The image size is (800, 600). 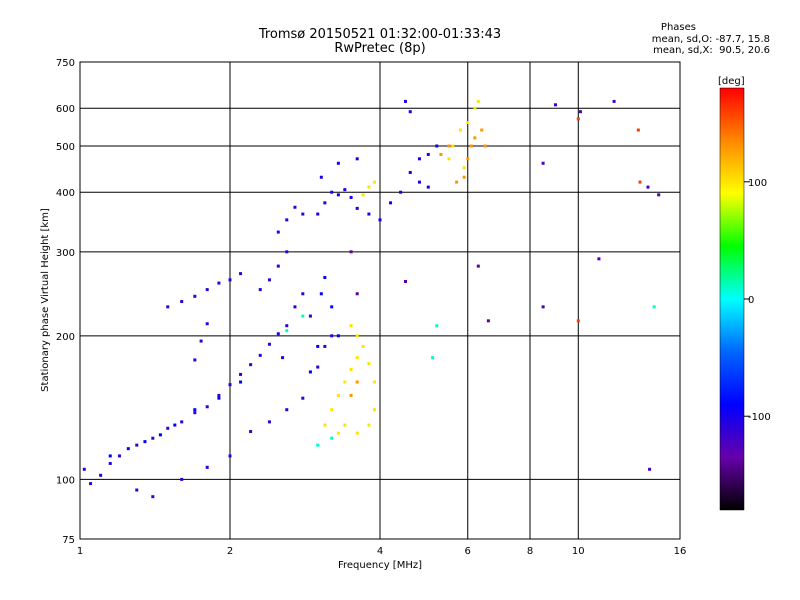 I want to click on x-tick-label: 1, so click(x=80, y=551).